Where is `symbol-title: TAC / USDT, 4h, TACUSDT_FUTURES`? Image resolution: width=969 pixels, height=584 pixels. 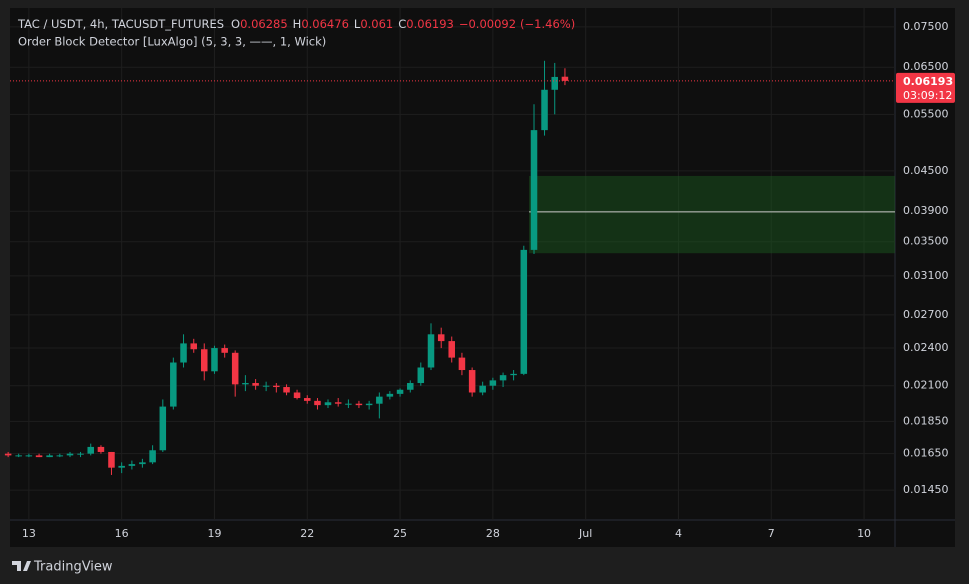
symbol-title: TAC / USDT, 4h, TACUSDT_FUTURES is located at coordinates (120, 24).